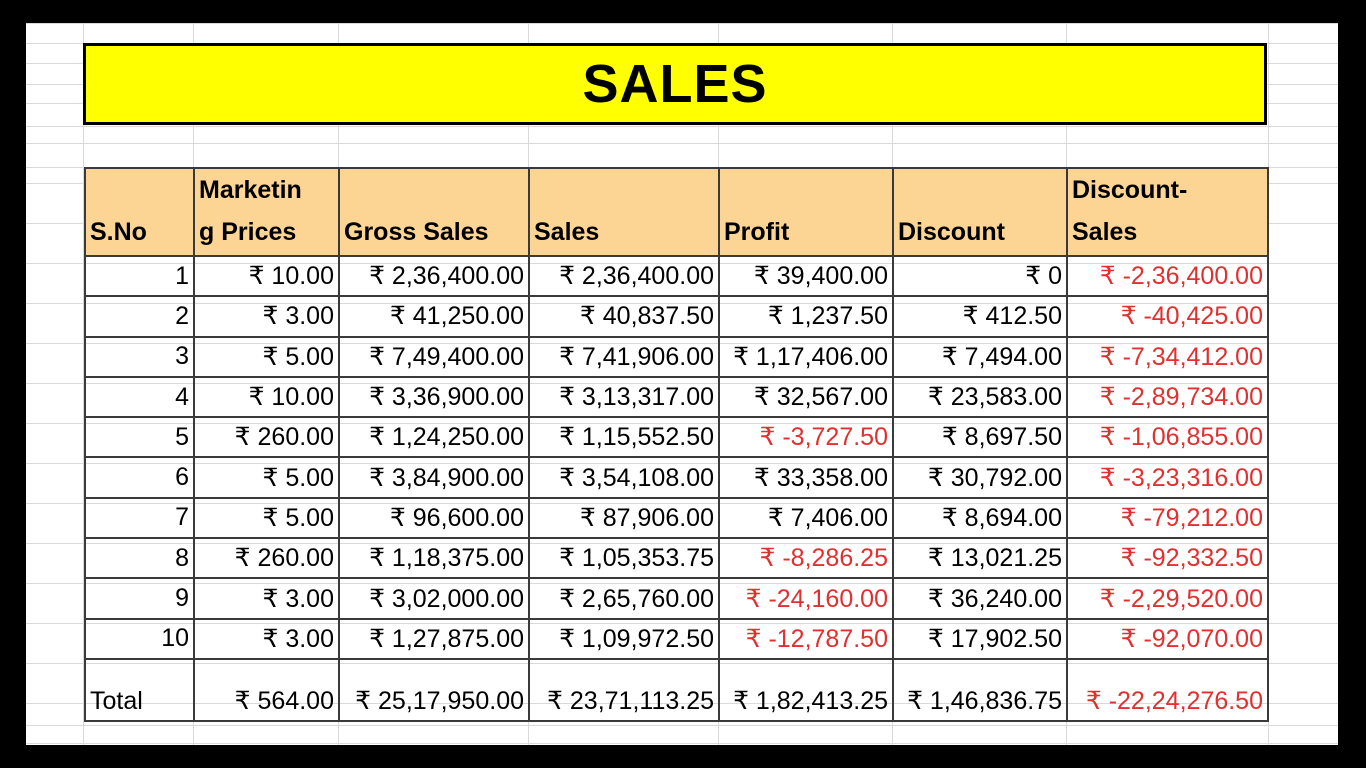 This screenshot has height=768, width=1366. I want to click on header-label: Gross Sales, so click(416, 232).